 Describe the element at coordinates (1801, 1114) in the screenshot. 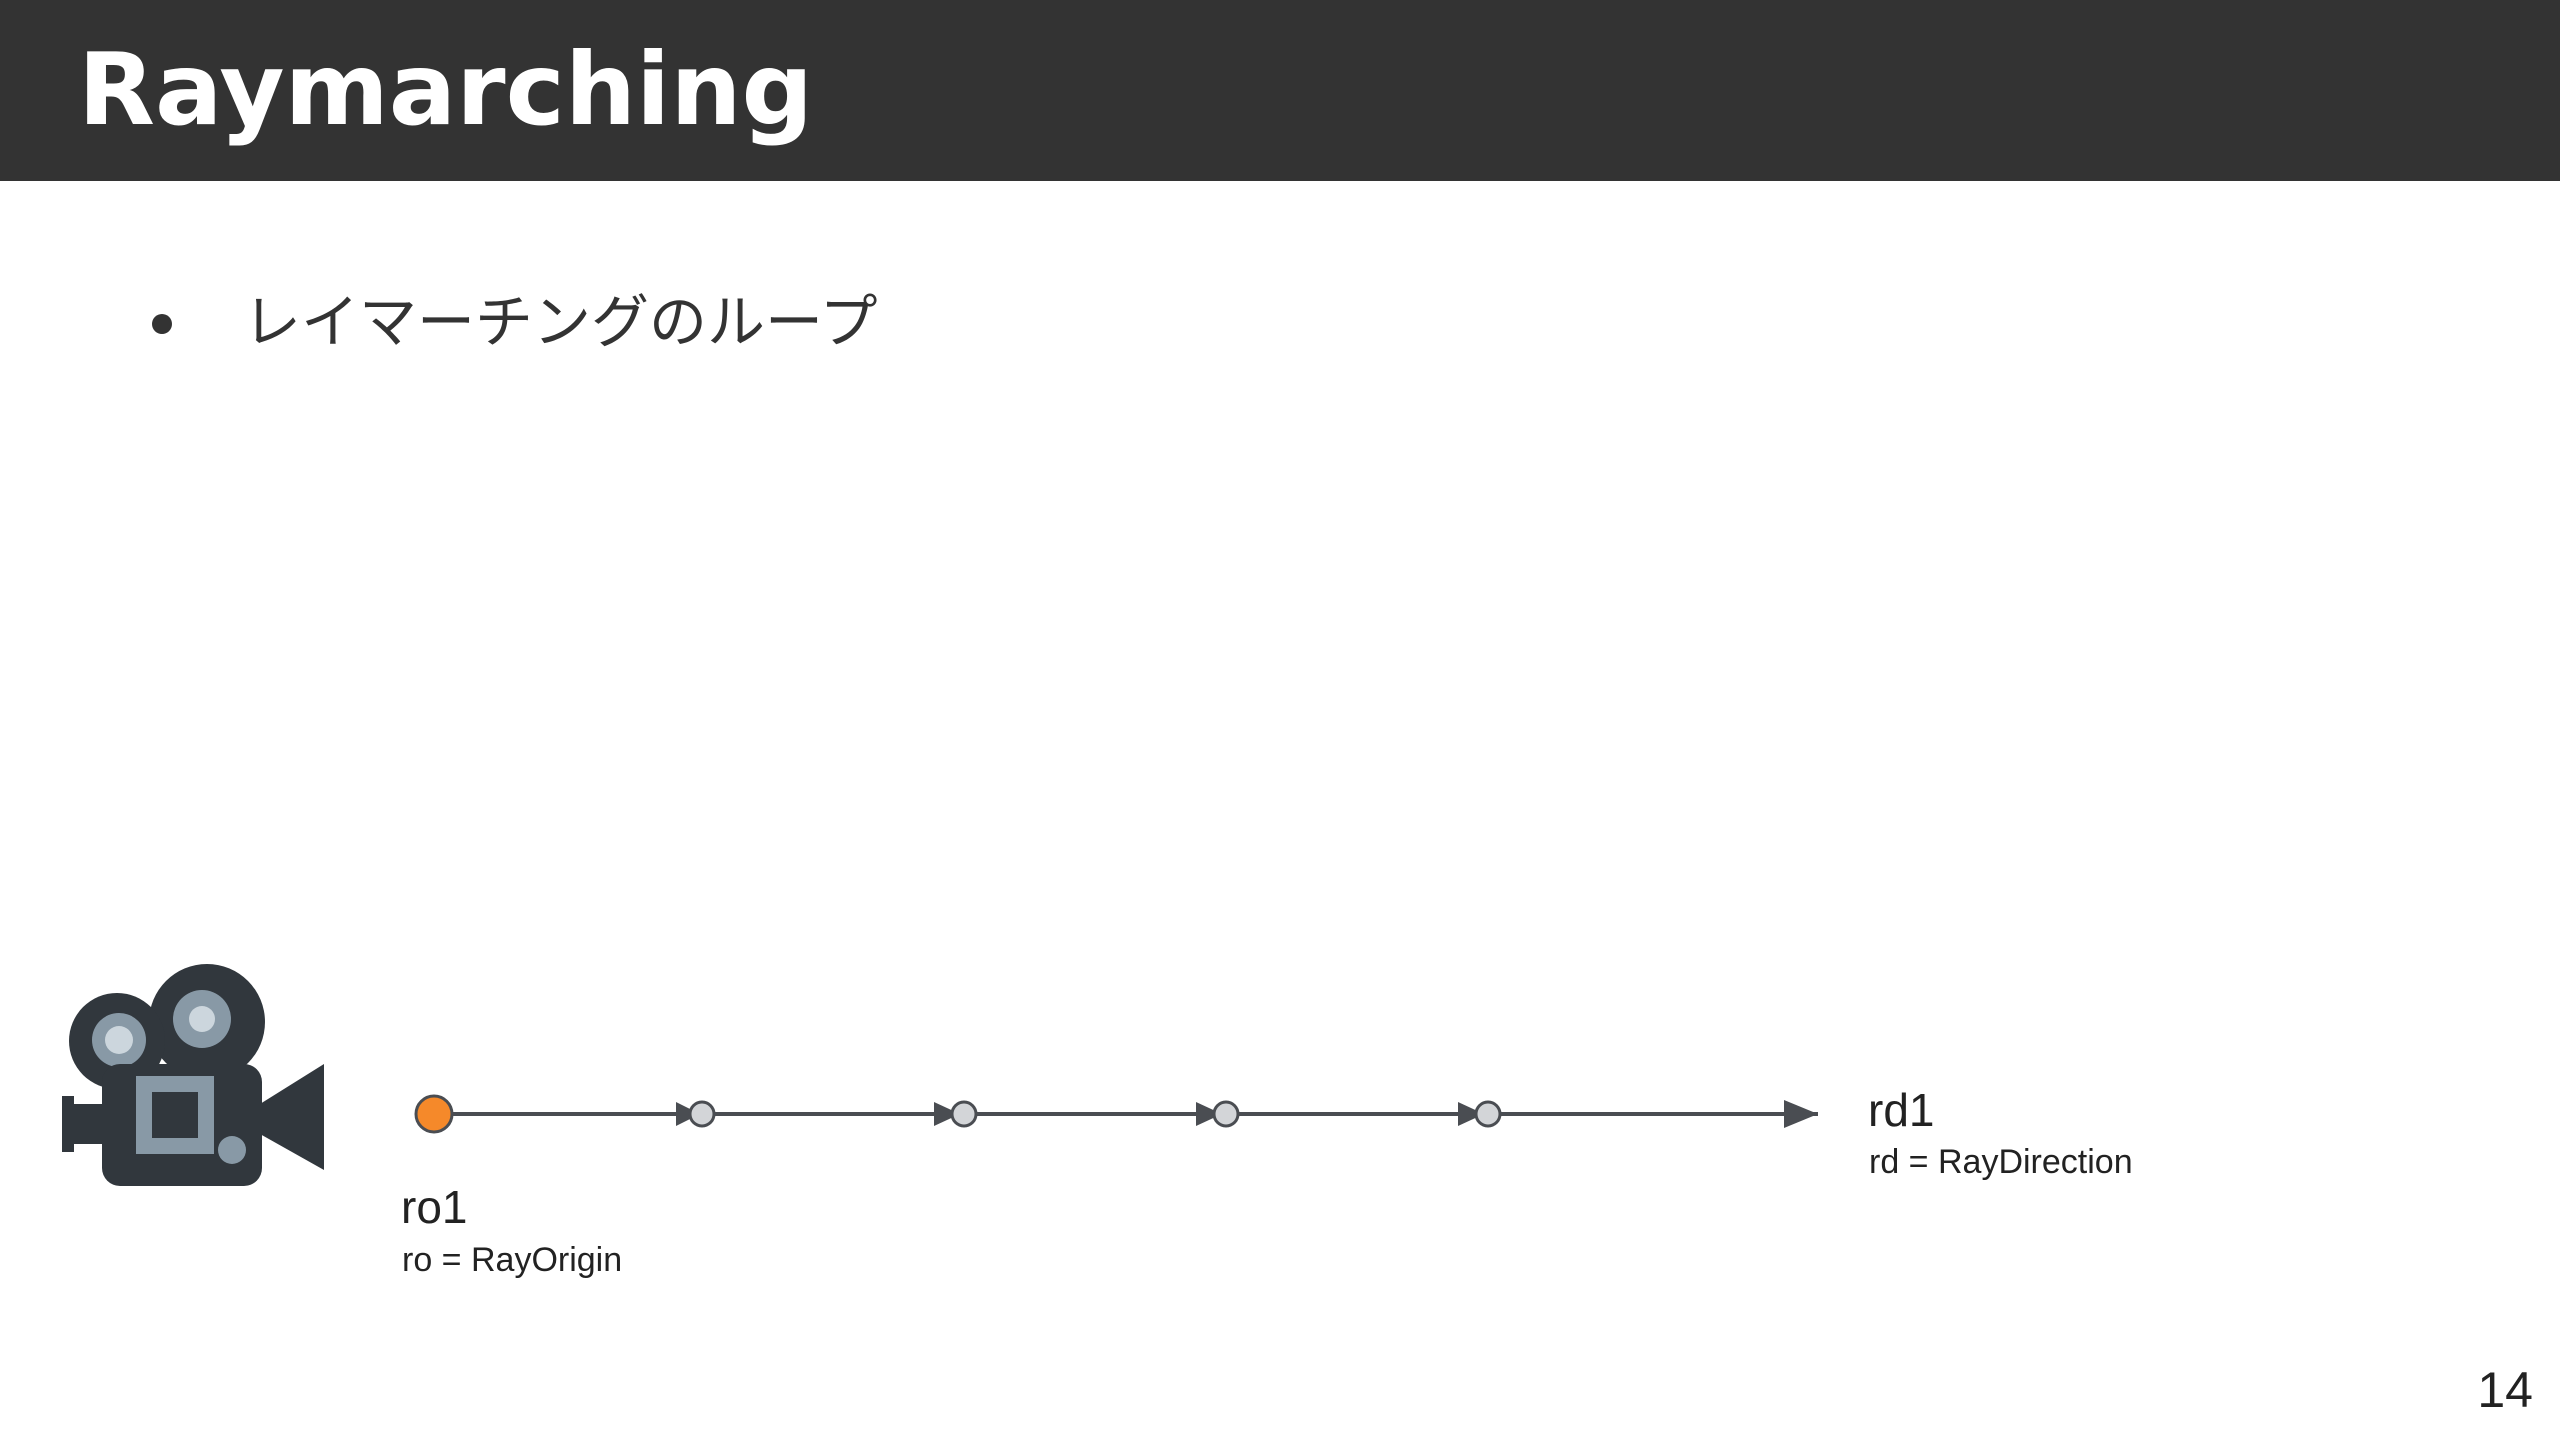

I see `ray-direction-arrowhead` at that location.